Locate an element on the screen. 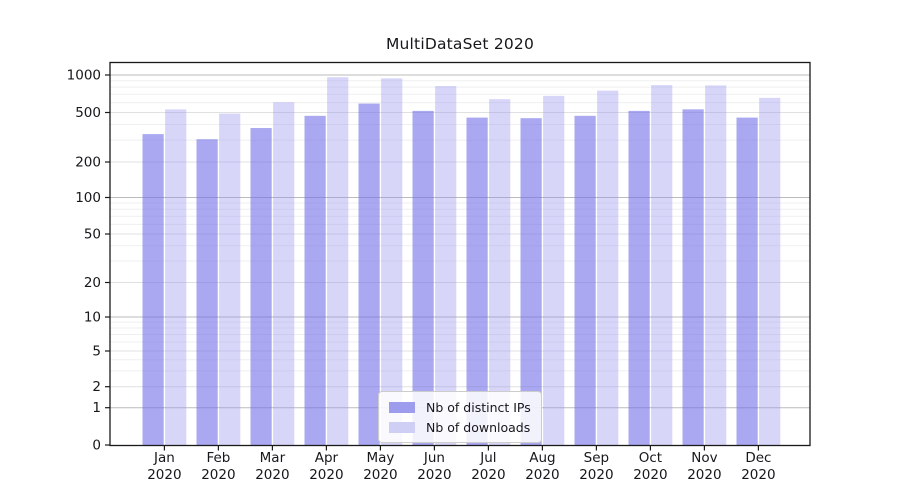 This screenshot has width=900, height=500. x-axis-tick-label-month: Sep is located at coordinates (596, 458).